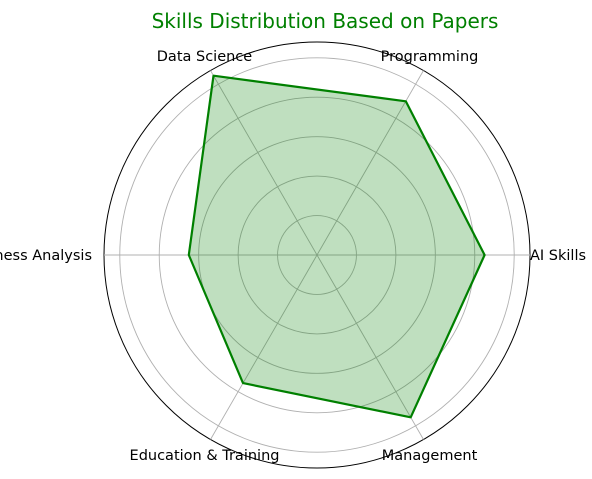  I want to click on axis-label: Education & Training, so click(205, 456).